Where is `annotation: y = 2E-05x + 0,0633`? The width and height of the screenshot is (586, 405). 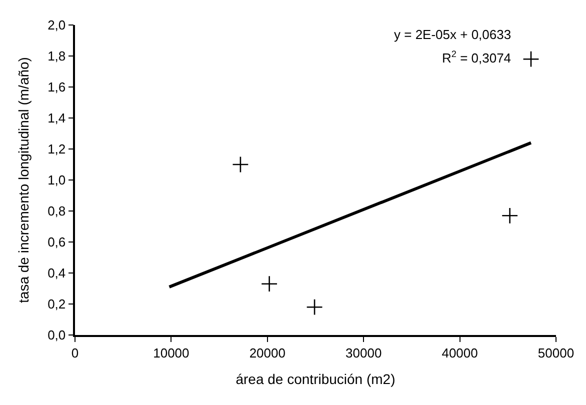 annotation: y = 2E-05x + 0,0633 is located at coordinates (453, 34).